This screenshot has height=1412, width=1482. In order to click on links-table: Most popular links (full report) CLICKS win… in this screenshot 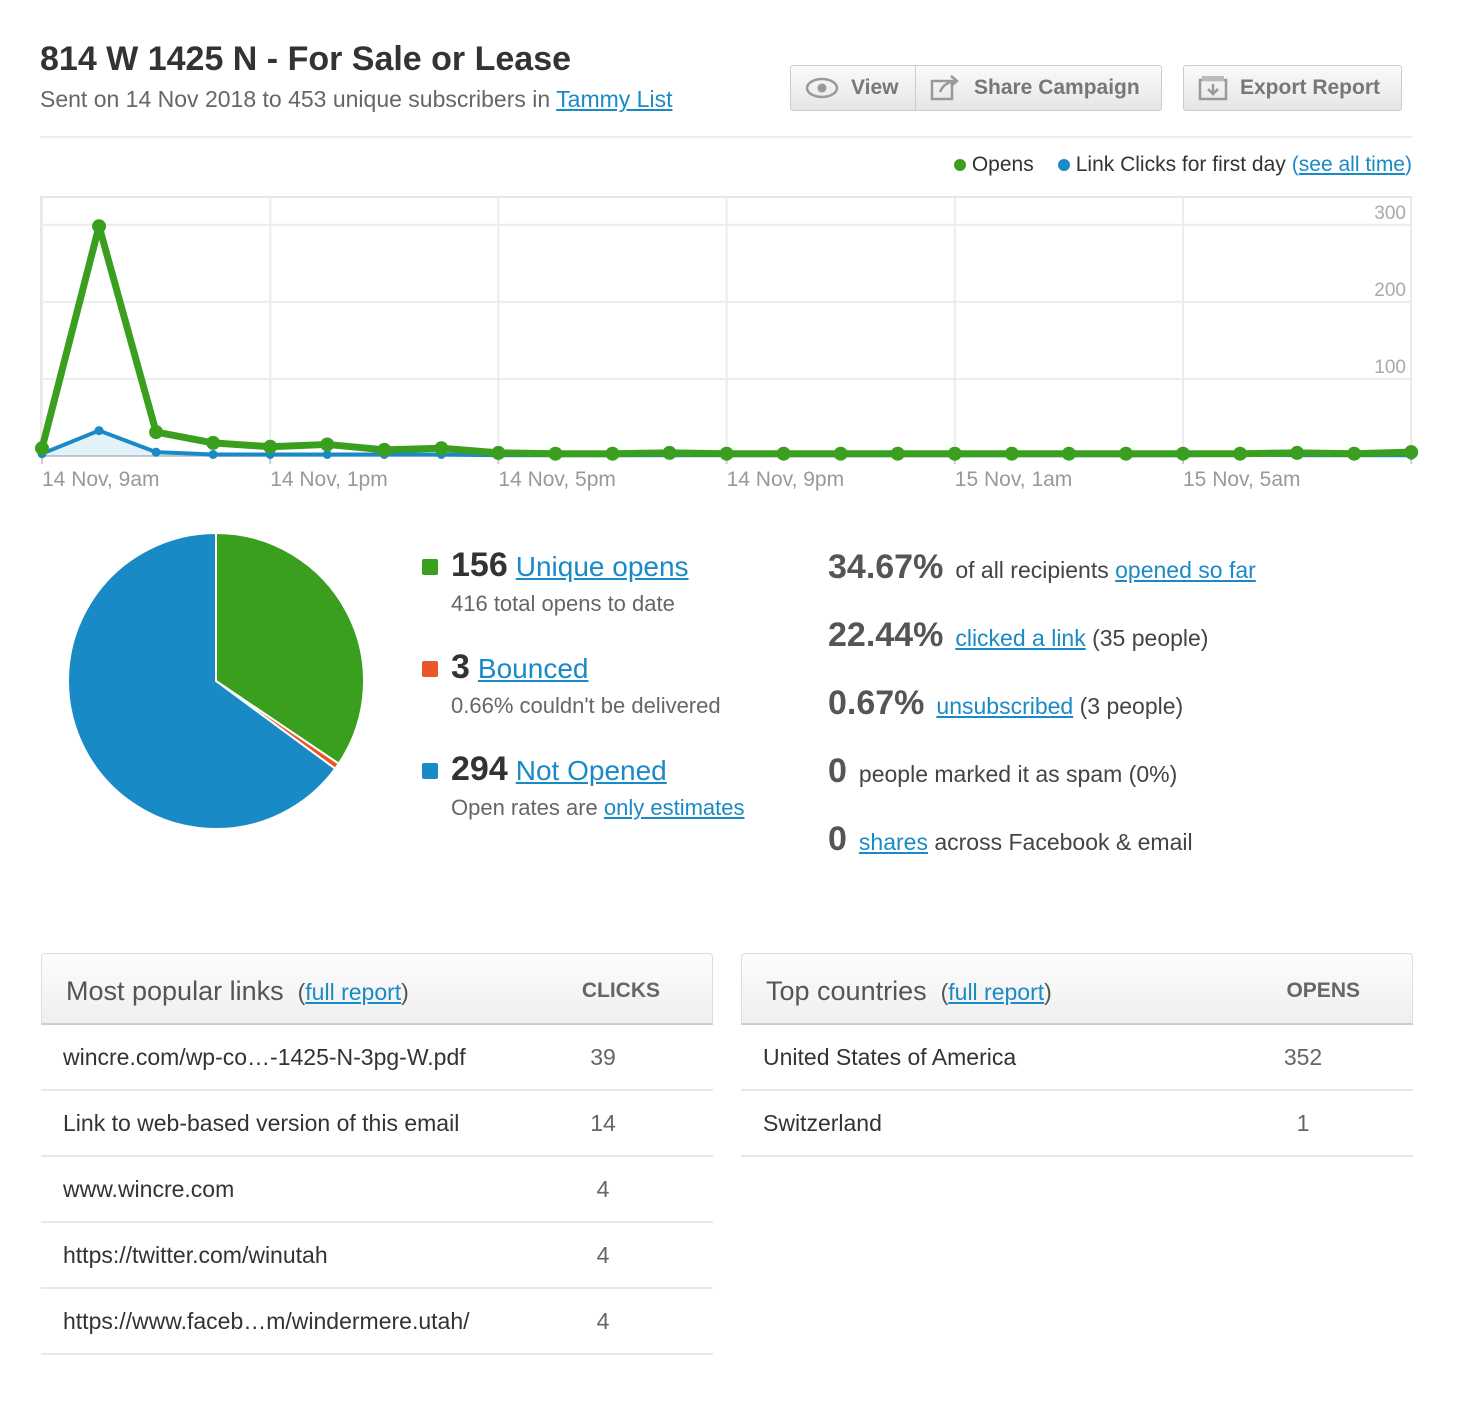, I will do `click(377, 1154)`.